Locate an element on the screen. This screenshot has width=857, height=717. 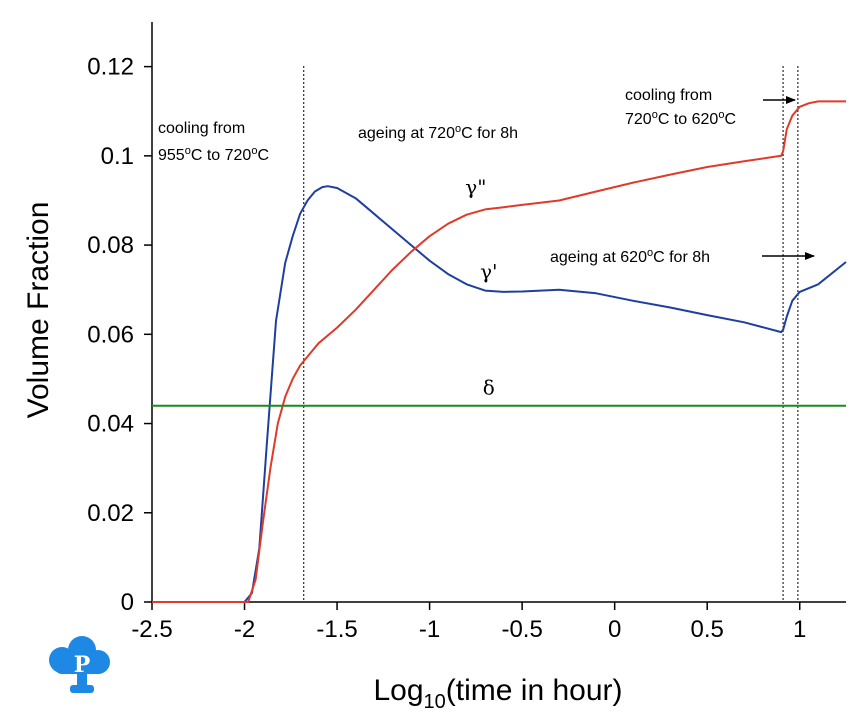
logo-icon: P is located at coordinates (79, 664).